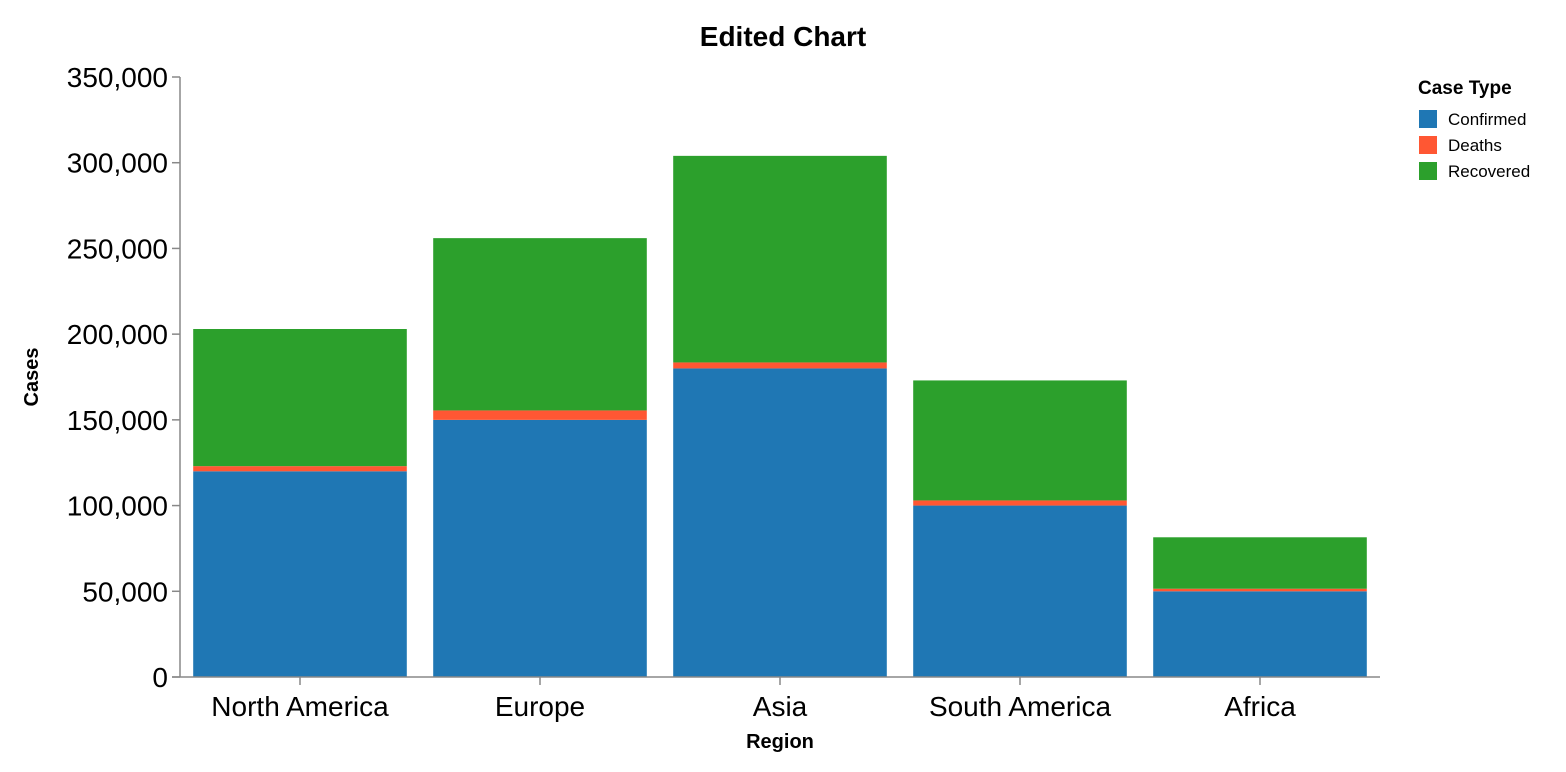  Describe the element at coordinates (1475, 145) in the screenshot. I see `legend-label-deaths: Deaths` at that location.